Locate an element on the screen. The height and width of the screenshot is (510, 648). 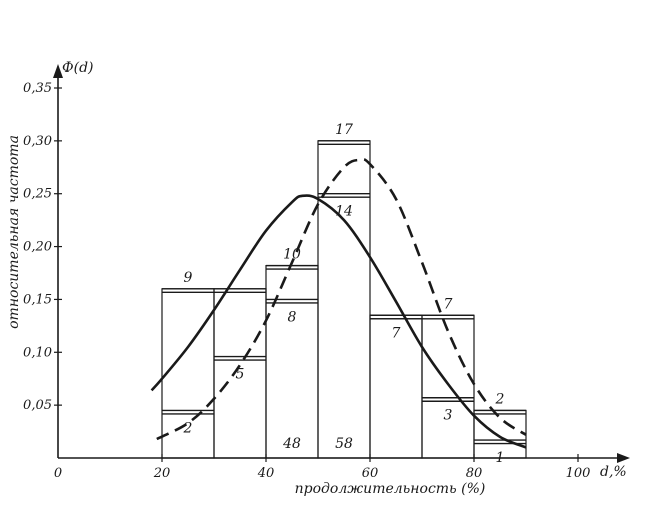
y-tick-label-1: 0,10 is located at coordinates (37, 352).